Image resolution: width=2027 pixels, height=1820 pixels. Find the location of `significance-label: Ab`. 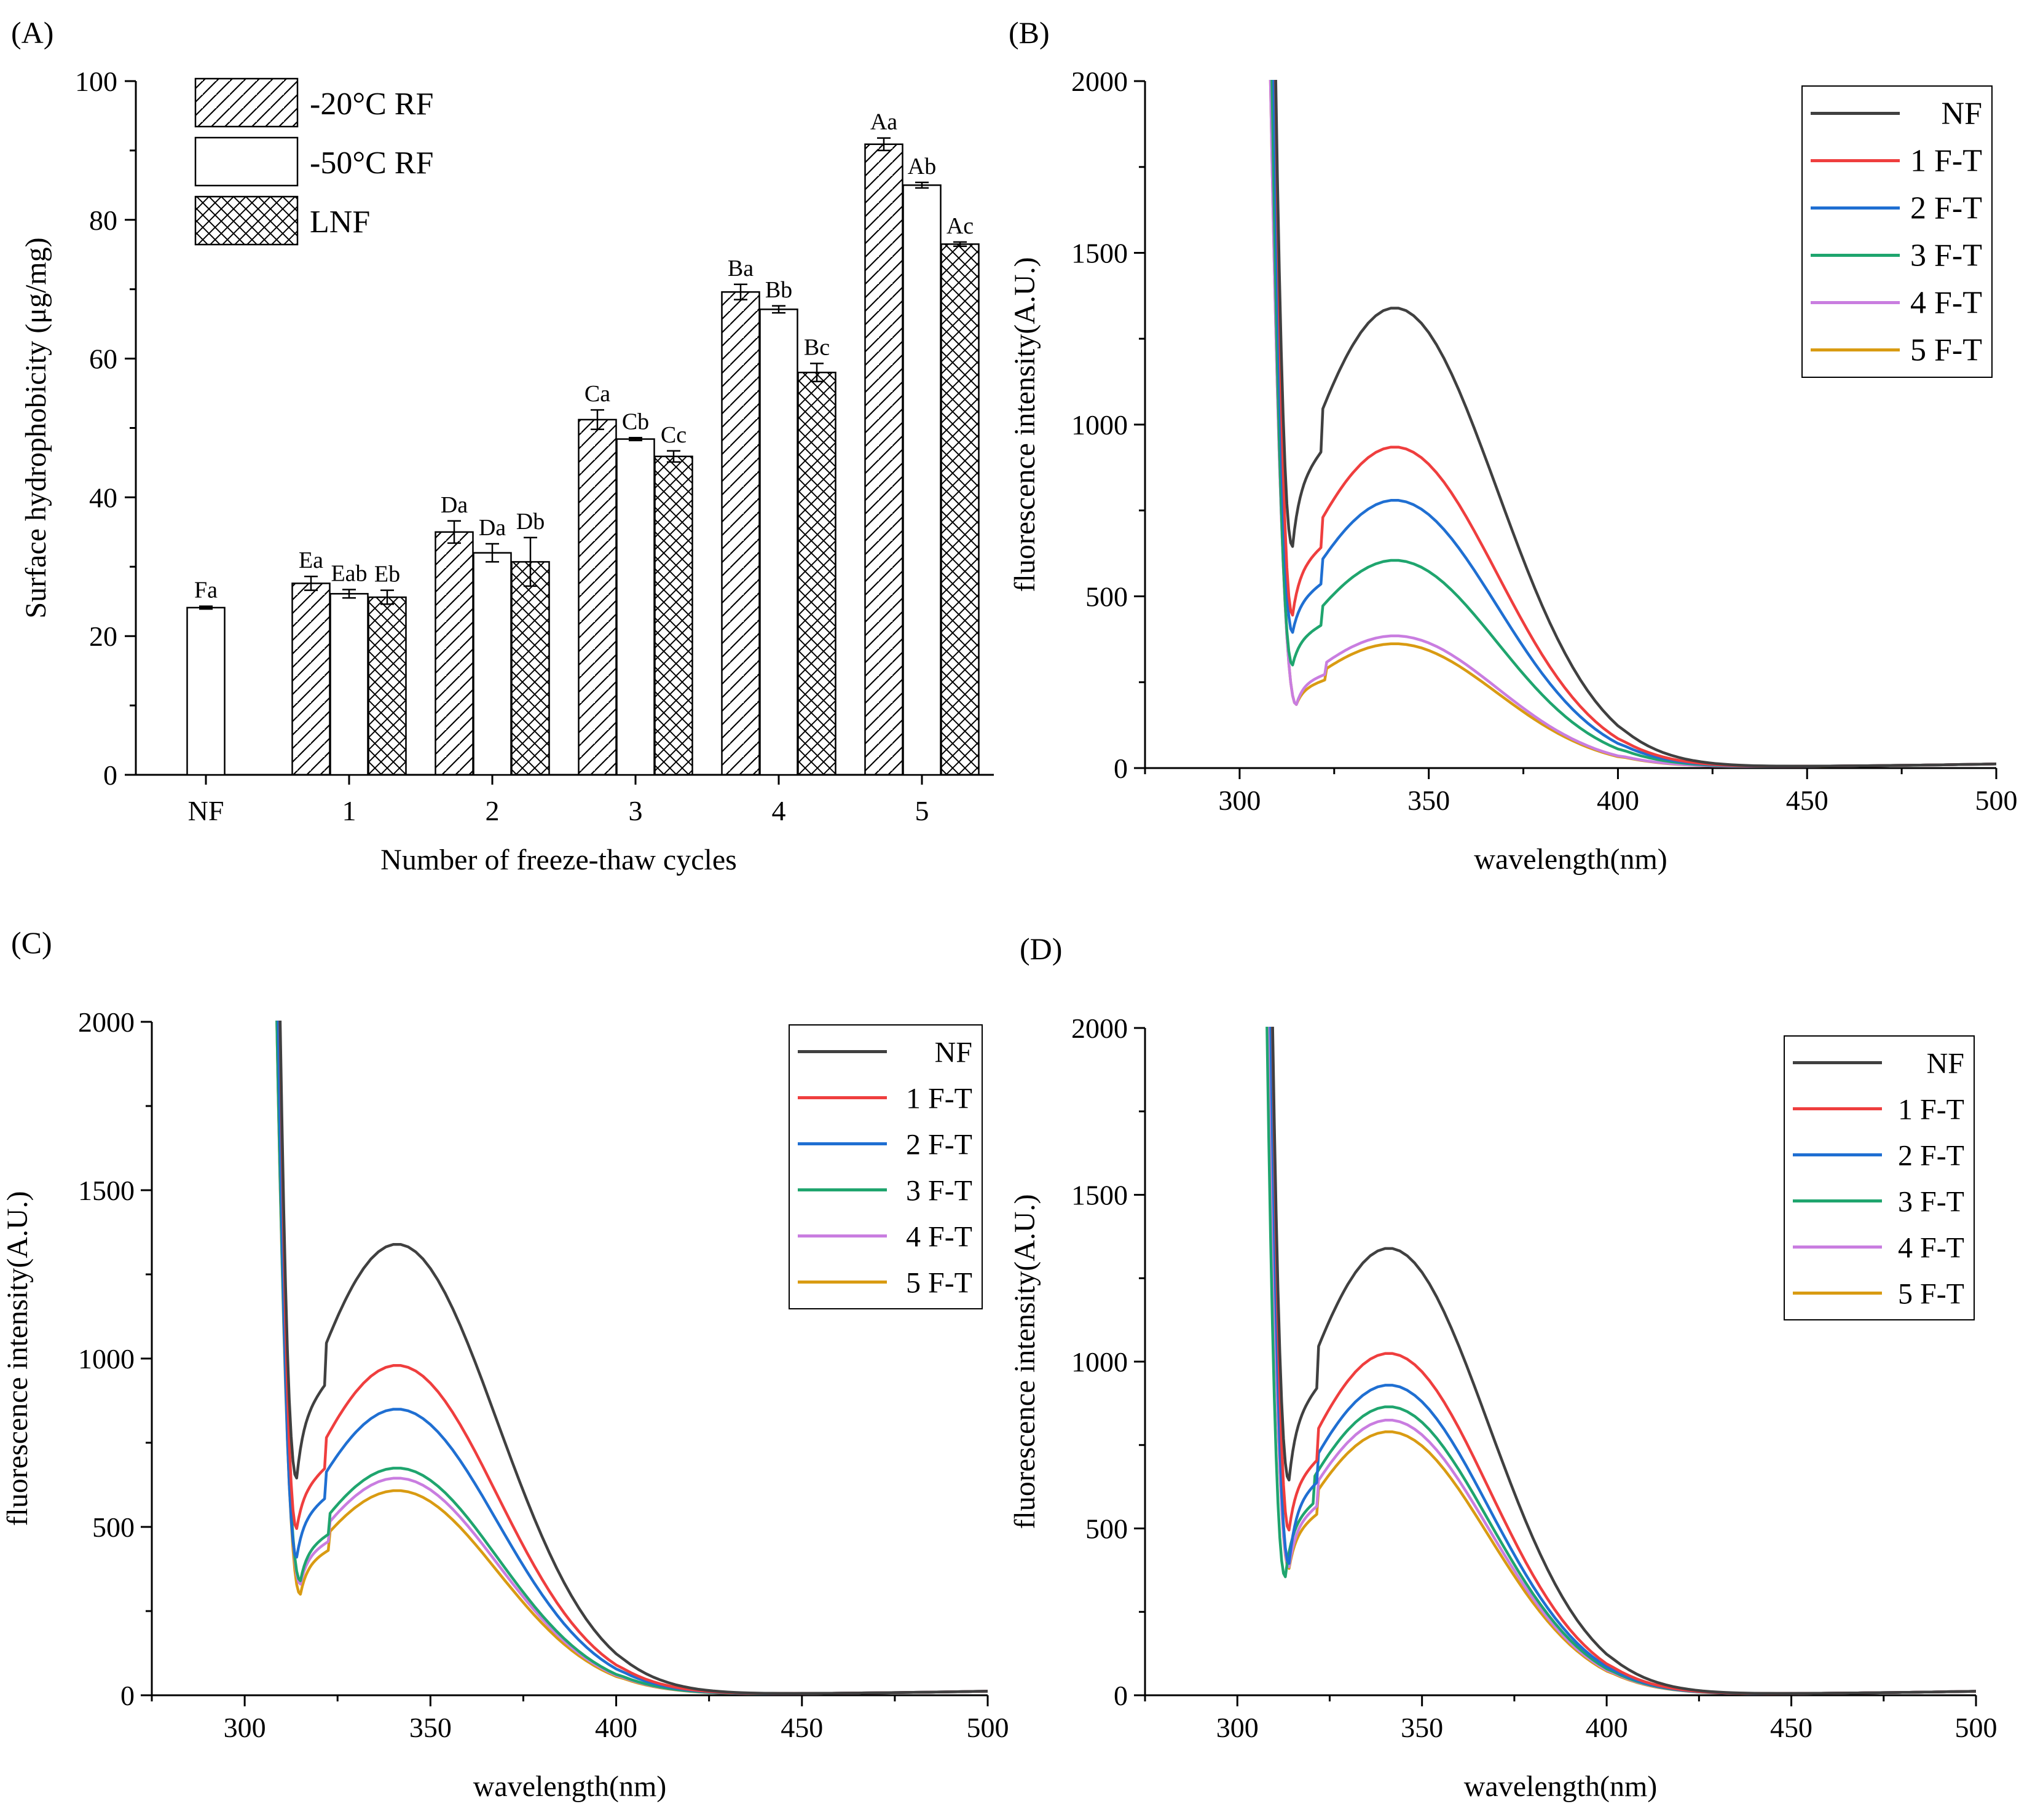

significance-label: Ab is located at coordinates (922, 166).